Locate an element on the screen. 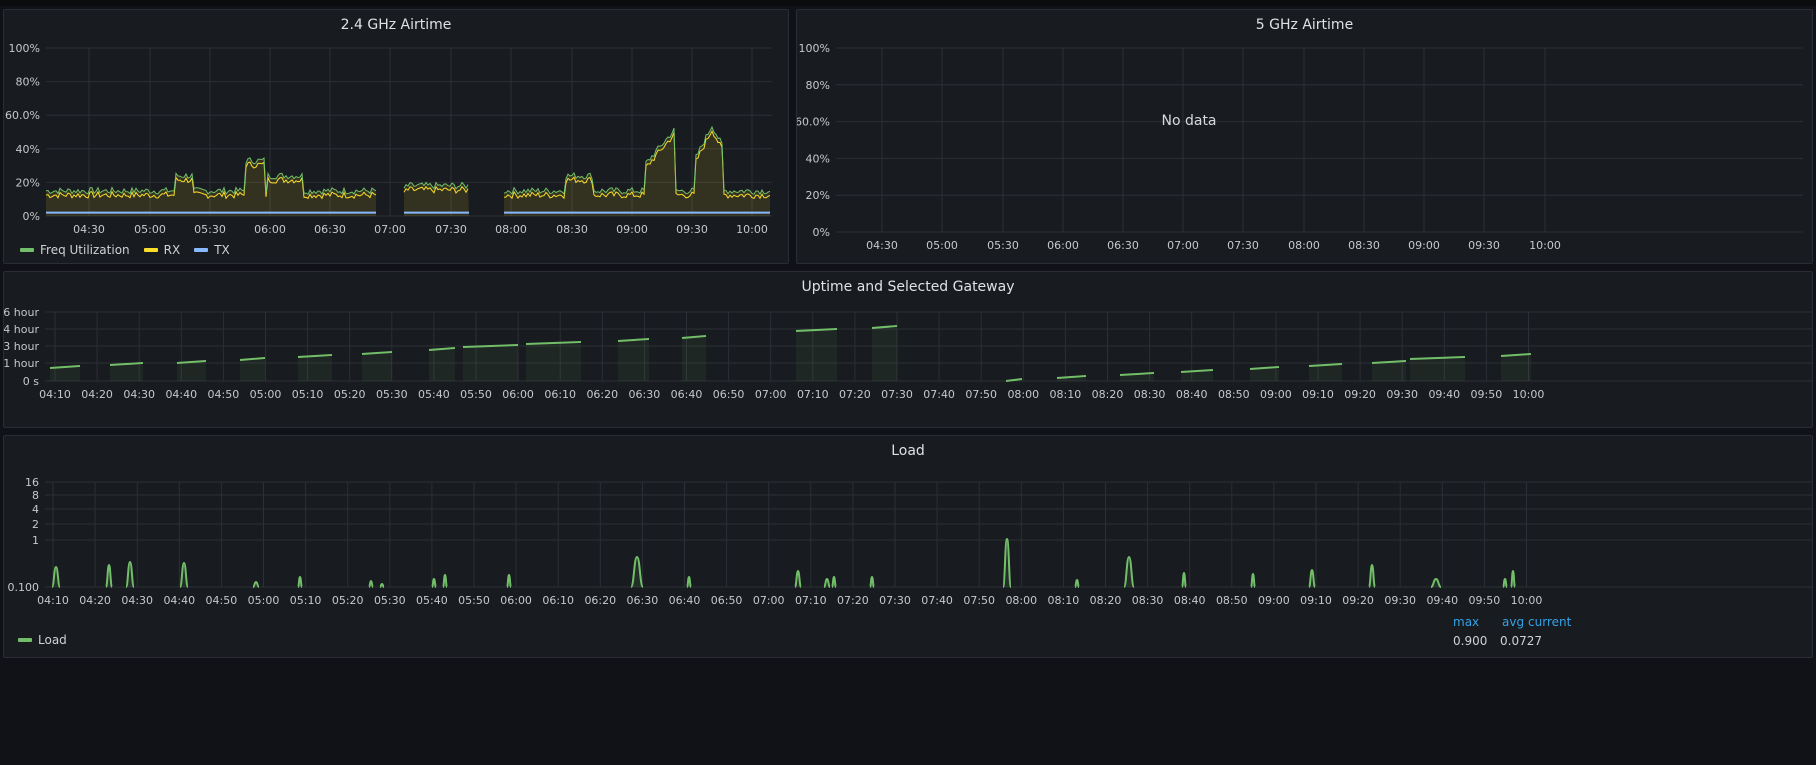  y-tick-label: 8 is located at coordinates (35, 495).